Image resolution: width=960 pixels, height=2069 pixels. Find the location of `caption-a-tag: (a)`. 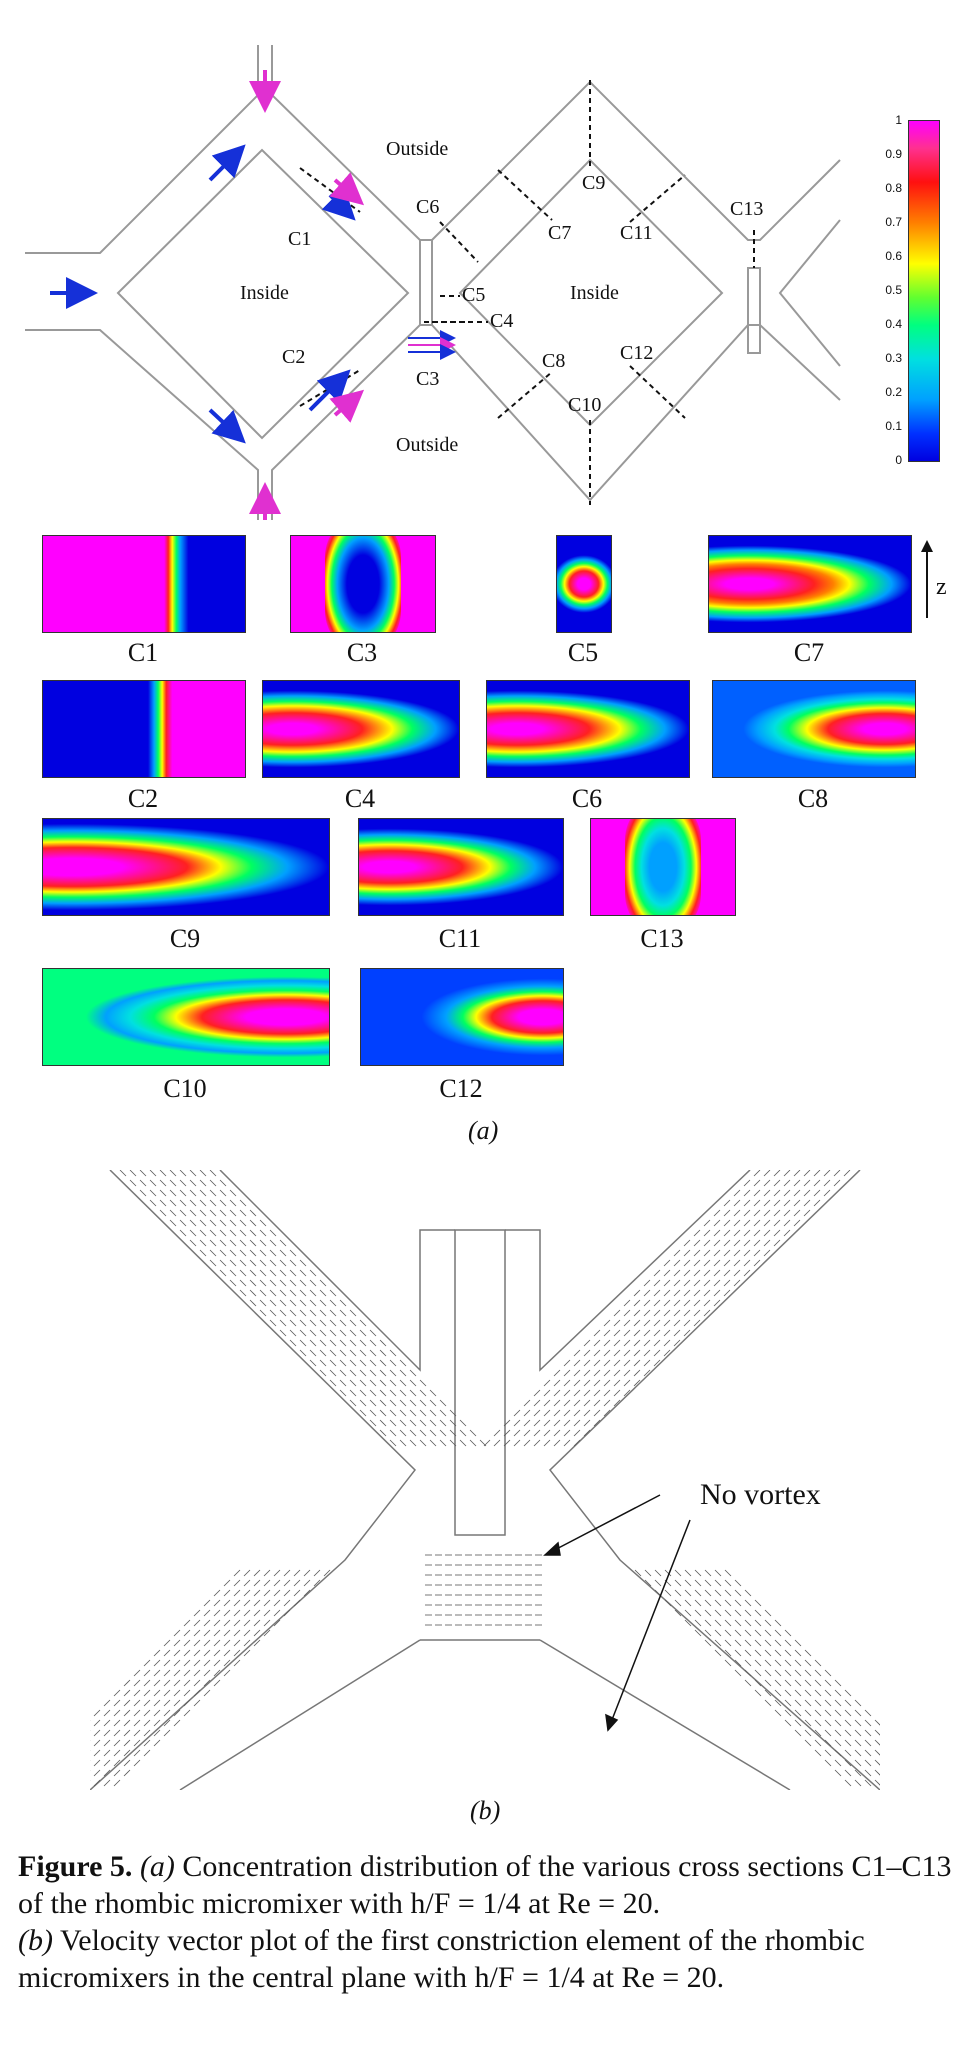

caption-a-tag: (a) is located at coordinates (157, 1866).